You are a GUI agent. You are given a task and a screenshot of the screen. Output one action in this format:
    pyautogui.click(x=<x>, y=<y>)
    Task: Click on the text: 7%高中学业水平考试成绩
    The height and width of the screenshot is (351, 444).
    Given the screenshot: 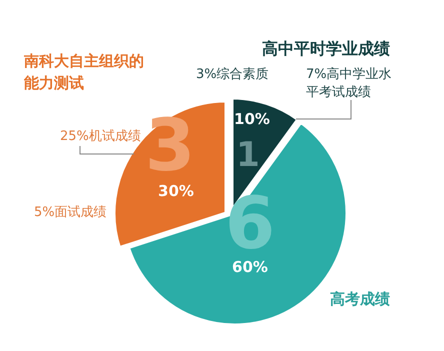 What is the action you would take?
    pyautogui.click(x=349, y=83)
    